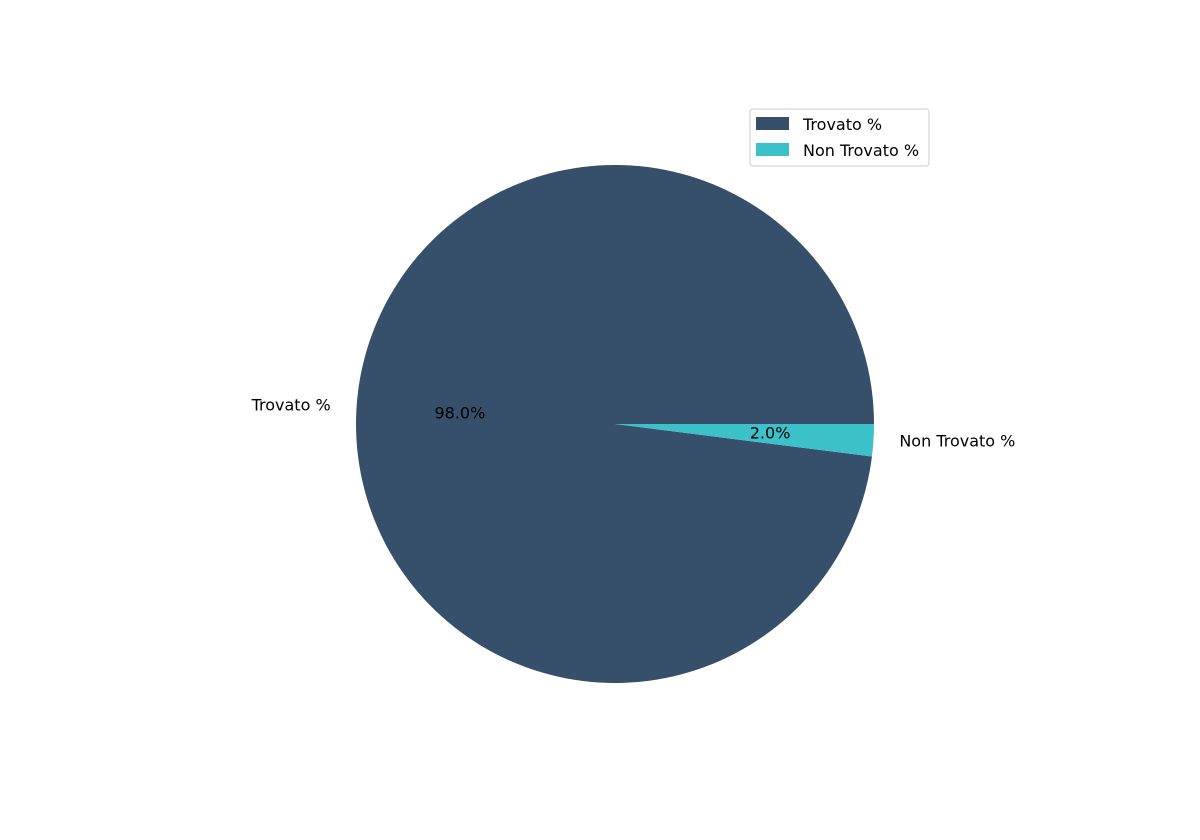 The image size is (1200, 840). Describe the element at coordinates (861, 150) in the screenshot. I see `legend-label-non-trovato: Non Trovato %` at that location.